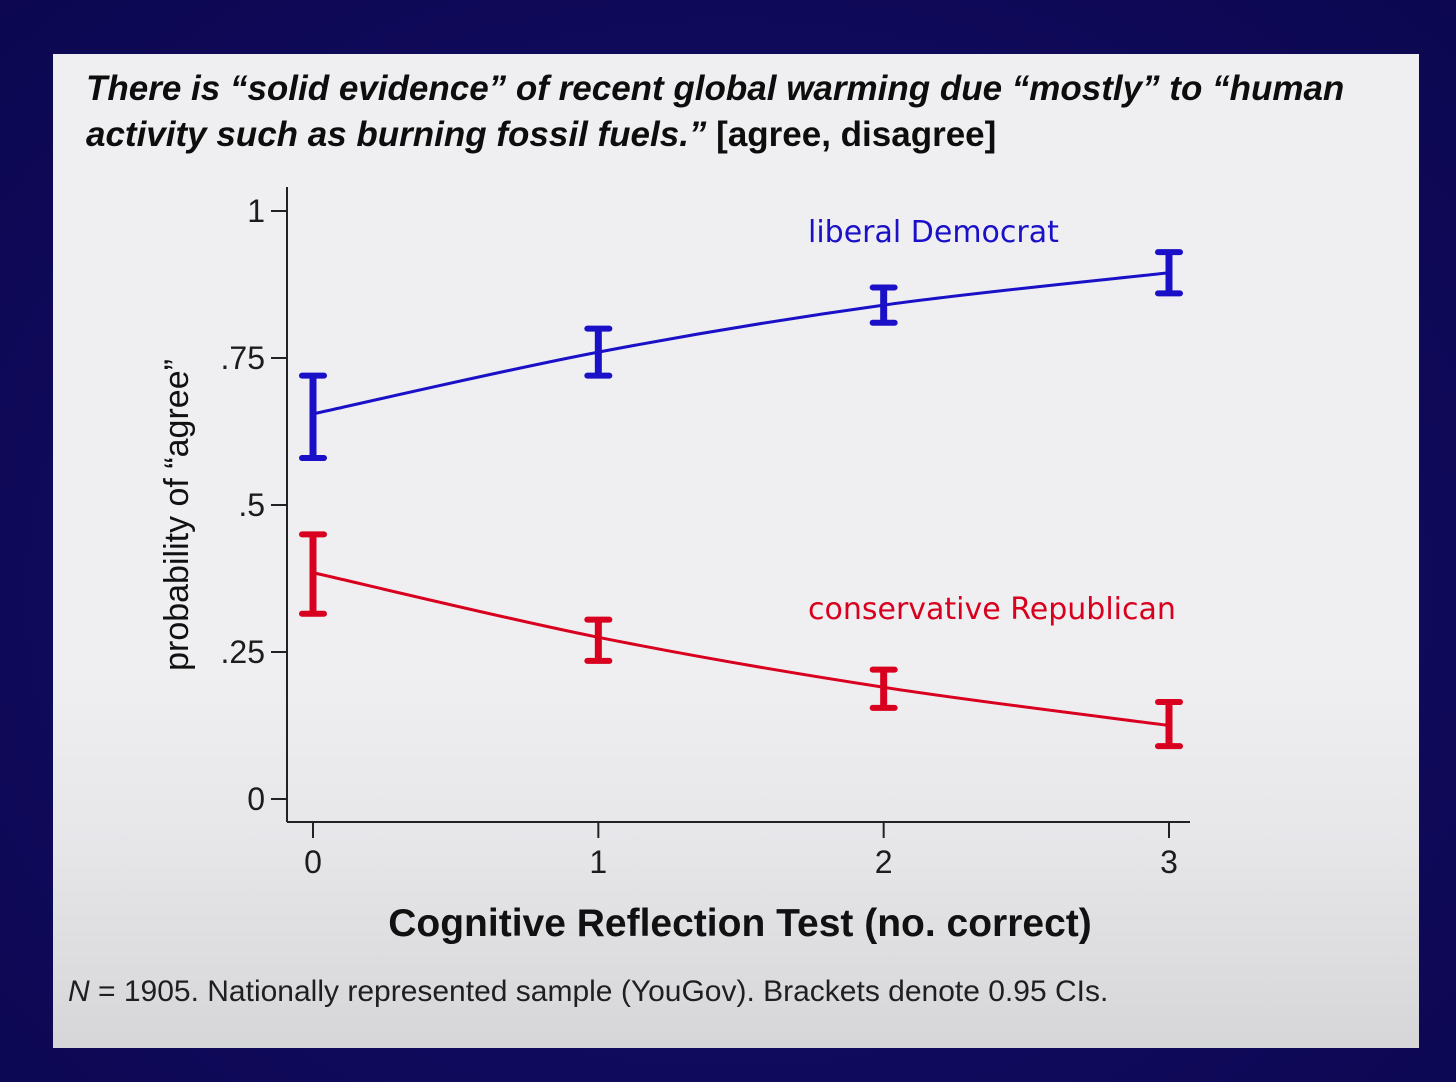 This screenshot has width=1456, height=1082. I want to click on series-label-conservative: conservative Republican, so click(992, 609).